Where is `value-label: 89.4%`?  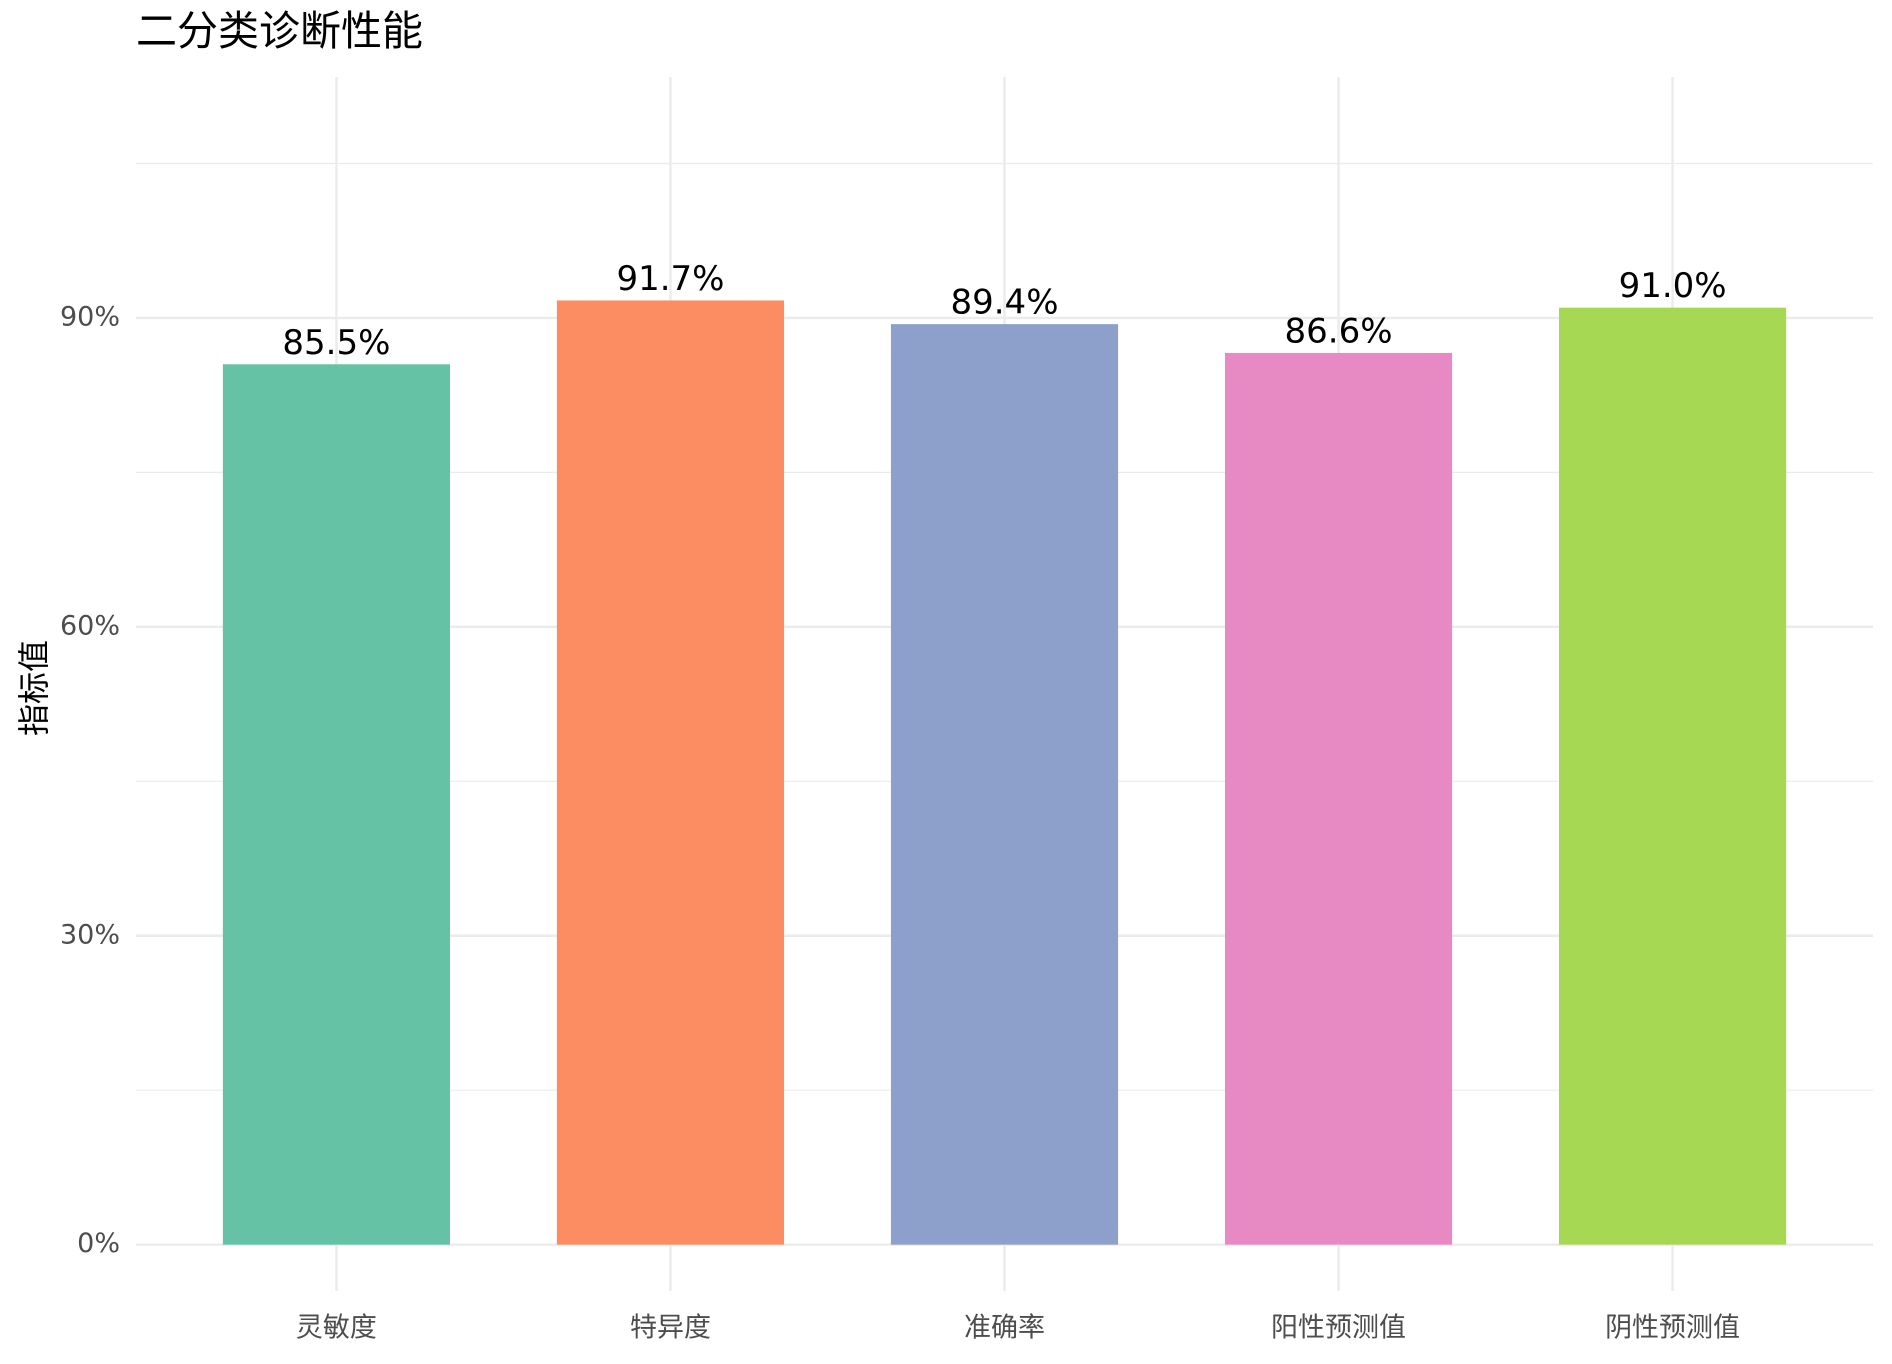 value-label: 89.4% is located at coordinates (1004, 303).